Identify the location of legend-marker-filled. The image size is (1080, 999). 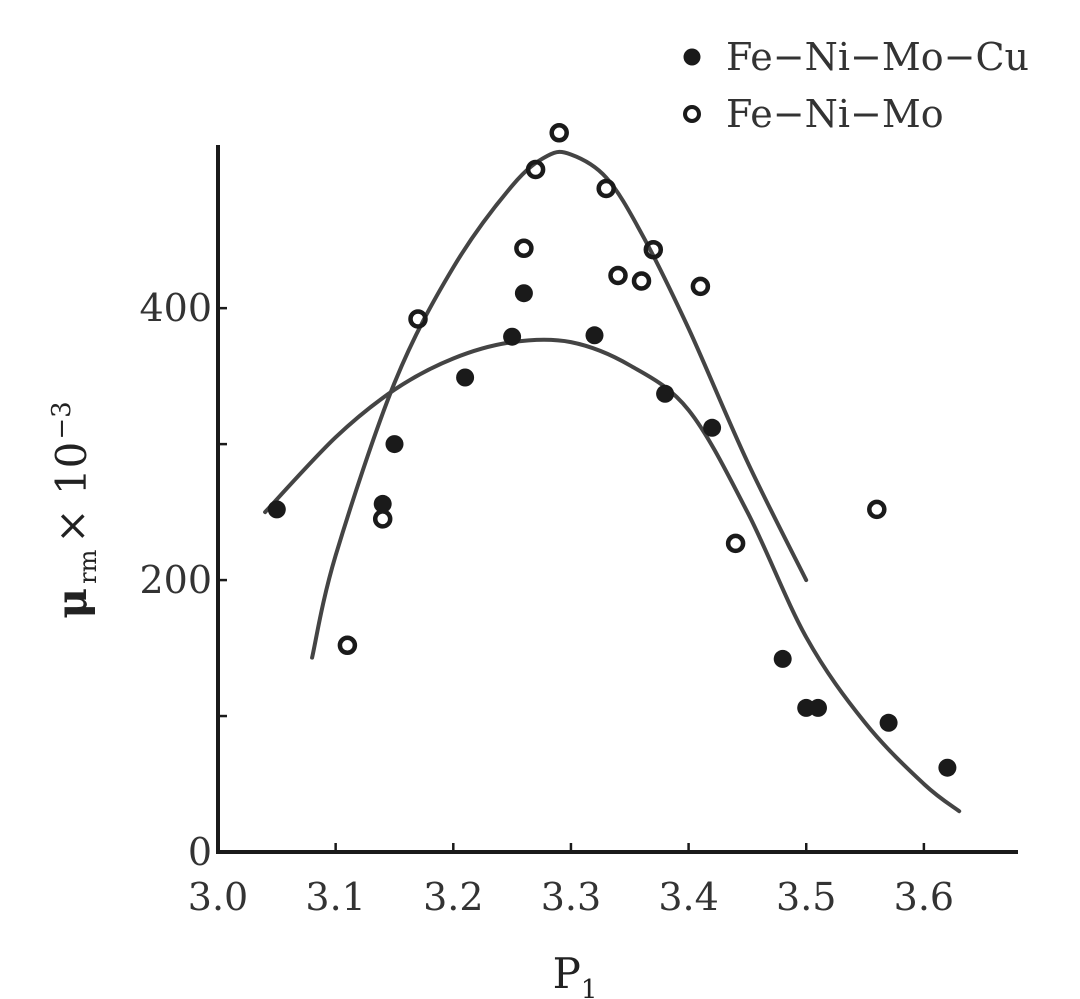
(692, 57).